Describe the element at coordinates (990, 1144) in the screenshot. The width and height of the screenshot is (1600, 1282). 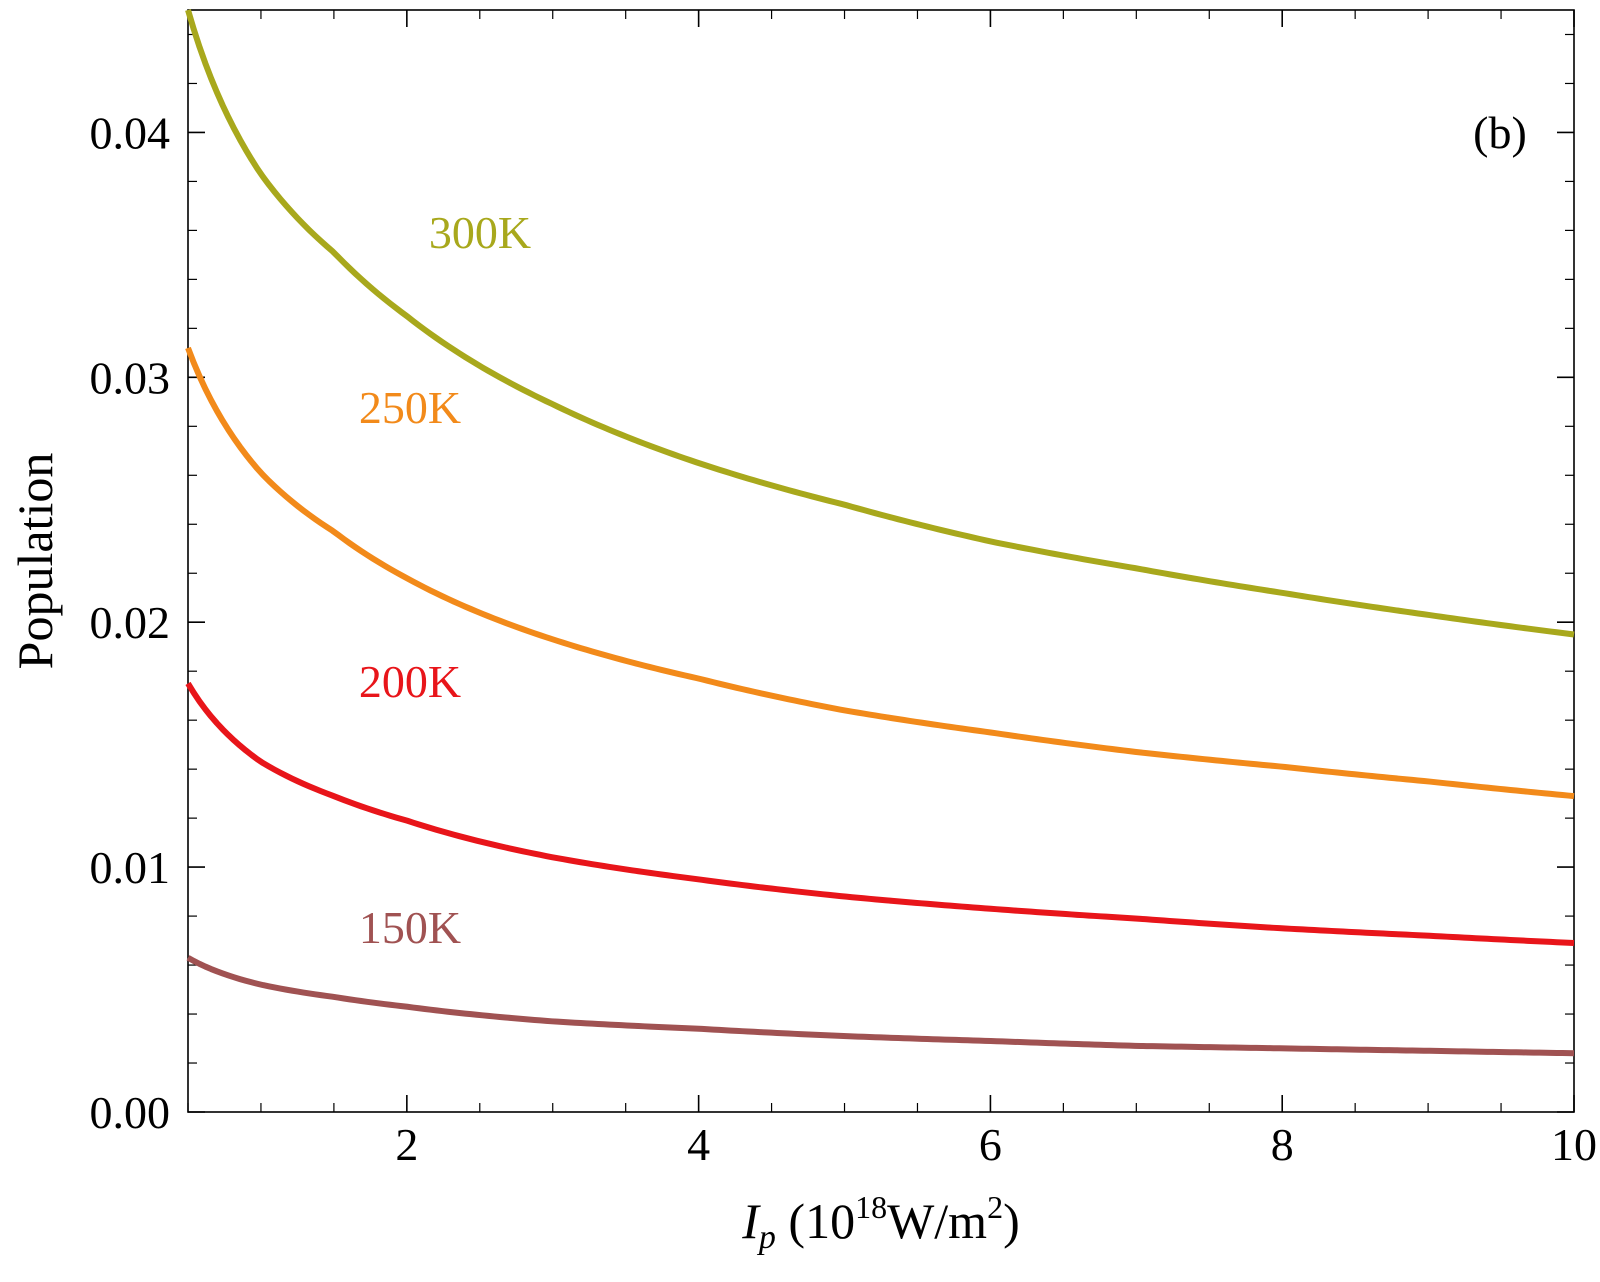
I see `x-tick-label: 6` at that location.